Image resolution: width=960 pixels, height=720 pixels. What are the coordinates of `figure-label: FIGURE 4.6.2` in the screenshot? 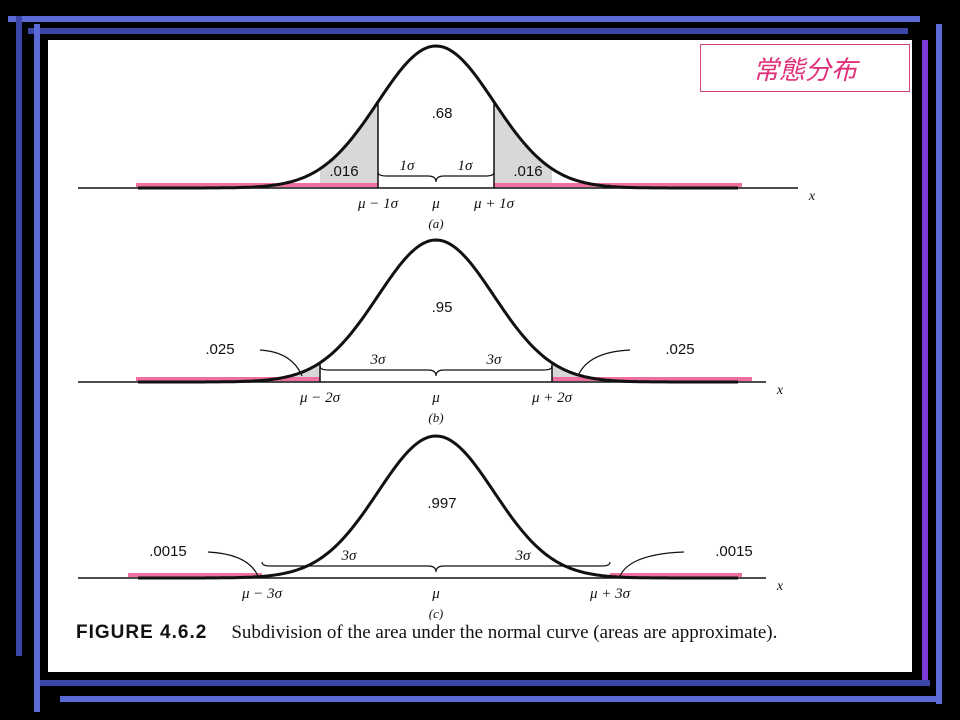 It's located at (142, 632).